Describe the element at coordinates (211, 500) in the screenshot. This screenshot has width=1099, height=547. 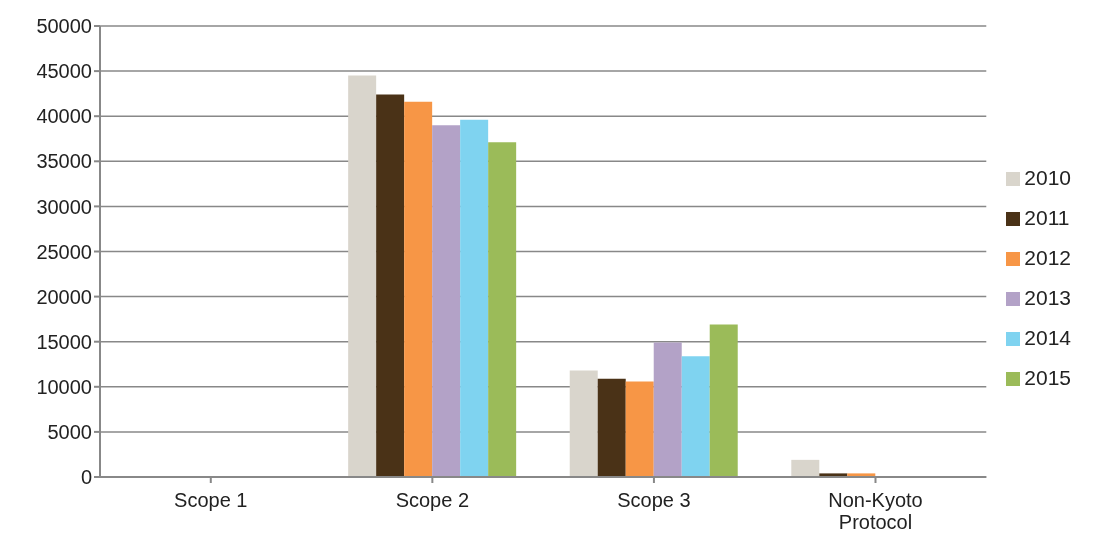
I see `x-tick-label: Scope 1` at that location.